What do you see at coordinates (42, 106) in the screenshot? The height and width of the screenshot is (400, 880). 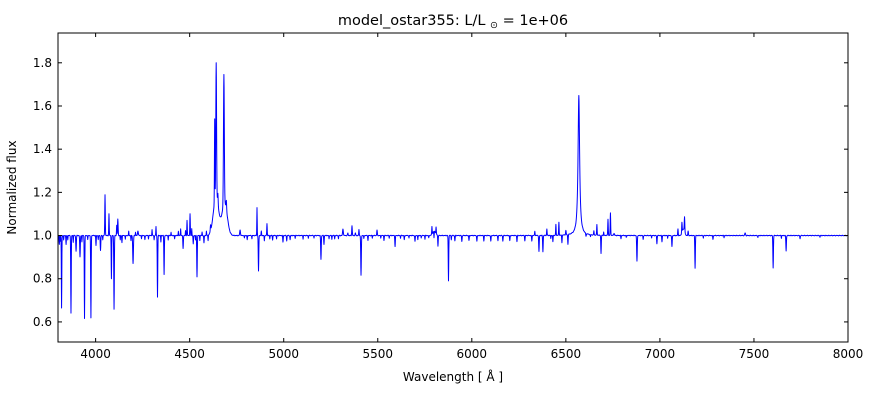 I see `y-tick-label: 1.6` at bounding box center [42, 106].